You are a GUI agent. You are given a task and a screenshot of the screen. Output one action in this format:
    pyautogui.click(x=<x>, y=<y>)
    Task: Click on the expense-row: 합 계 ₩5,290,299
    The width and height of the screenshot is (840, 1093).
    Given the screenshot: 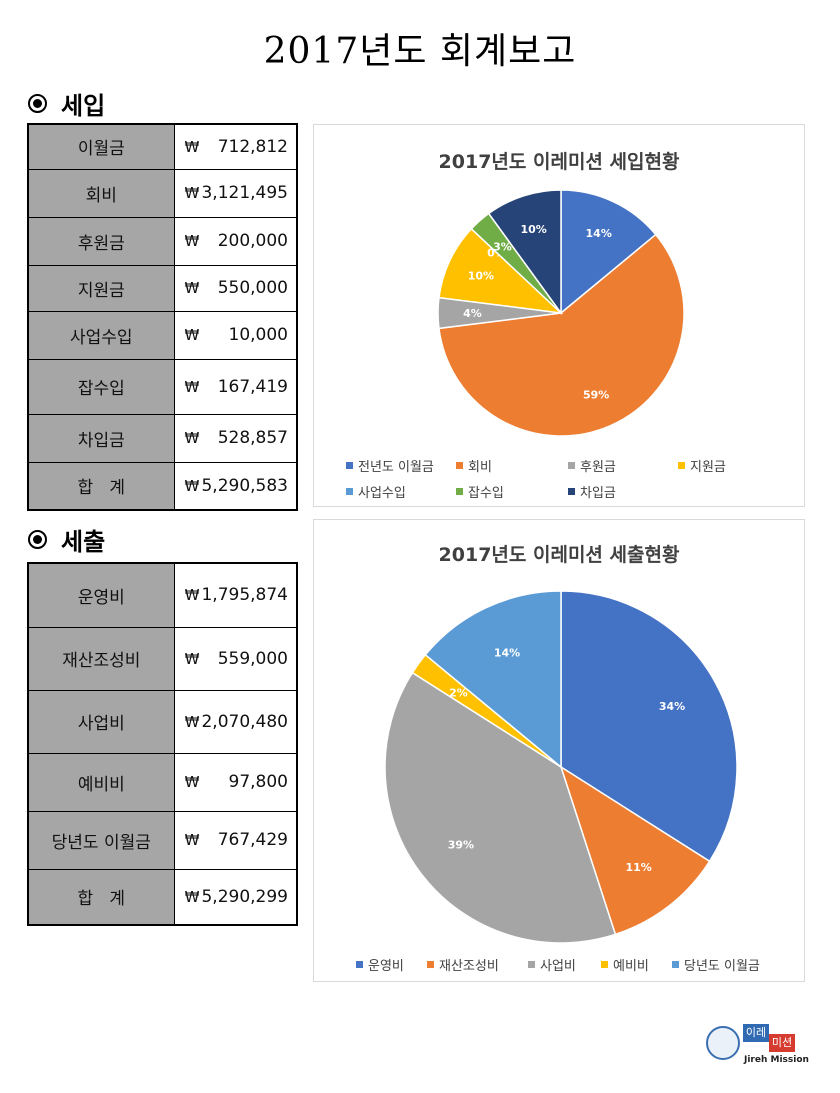 What is the action you would take?
    pyautogui.click(x=162, y=897)
    